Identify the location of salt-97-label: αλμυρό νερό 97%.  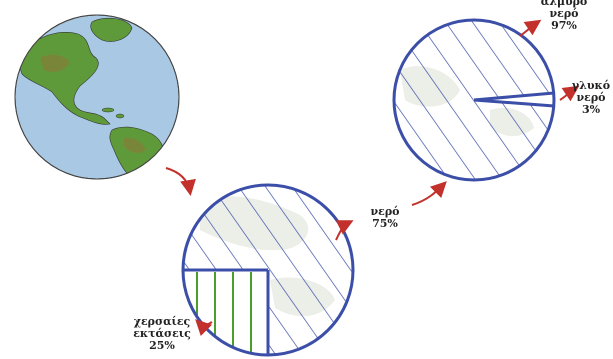
(564, 16).